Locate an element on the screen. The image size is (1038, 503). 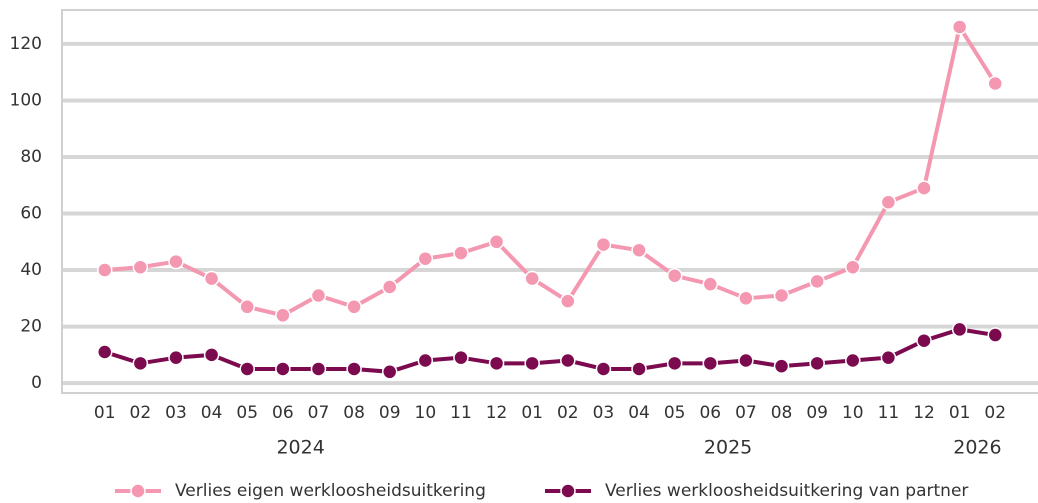
y-tick-label: 120 is located at coordinates (26, 44).